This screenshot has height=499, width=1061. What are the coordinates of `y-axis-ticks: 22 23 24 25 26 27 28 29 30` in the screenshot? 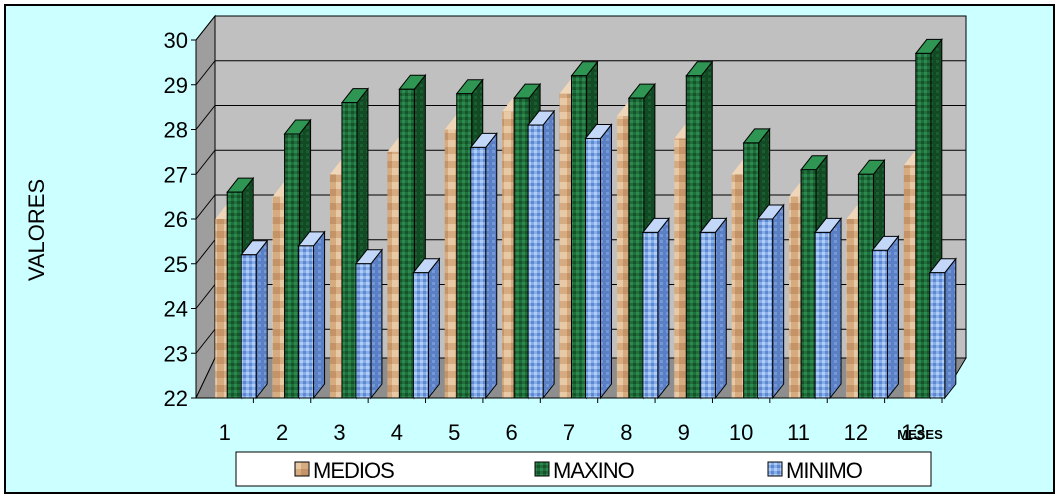 It's located at (180, 219).